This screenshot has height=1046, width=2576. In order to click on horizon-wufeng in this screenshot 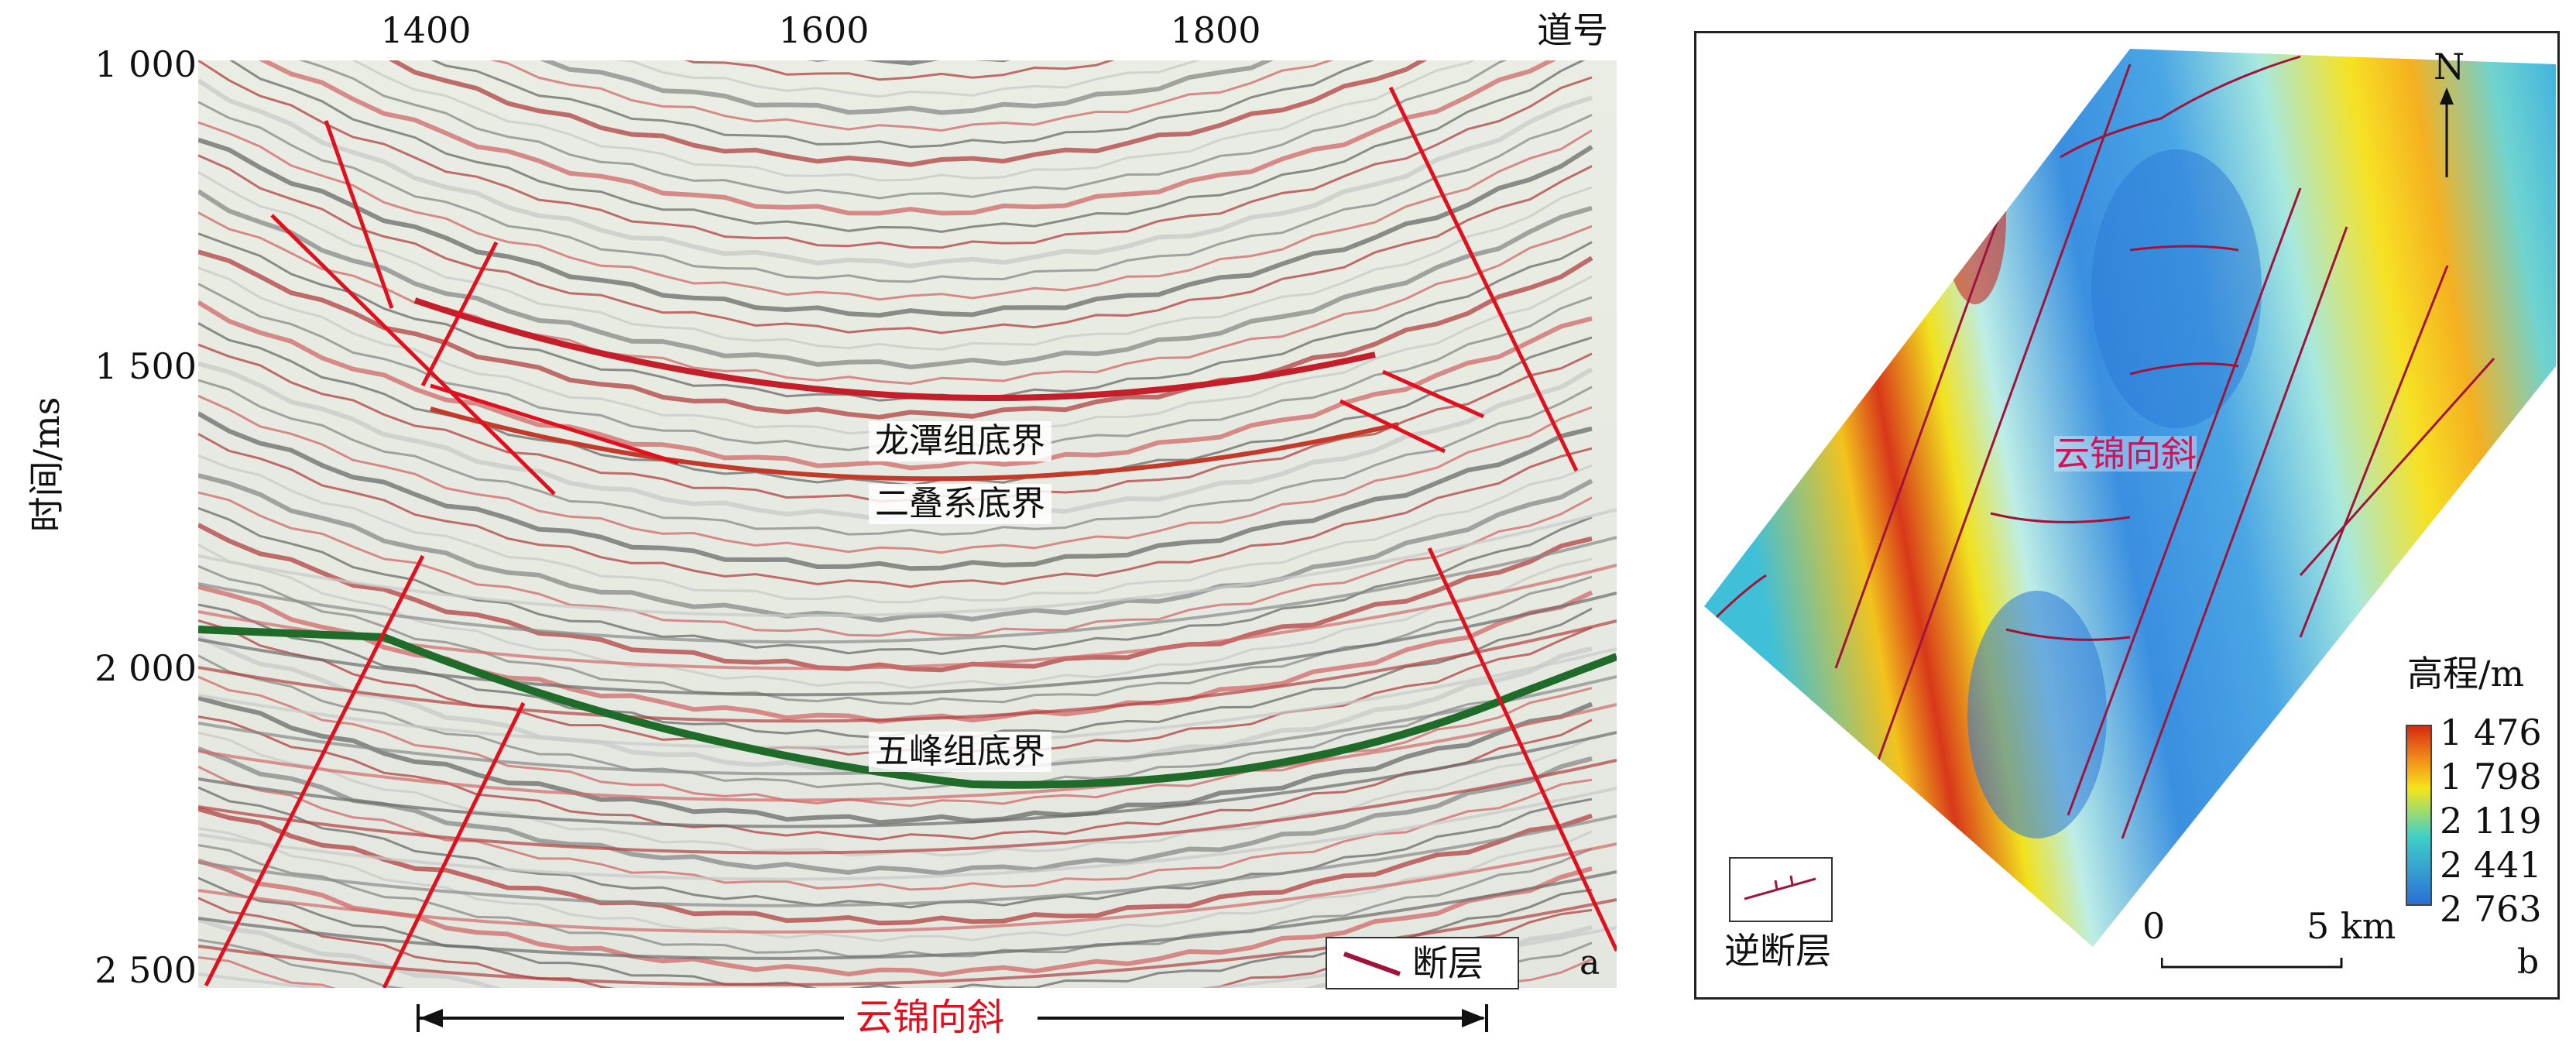, I will do `click(907, 707)`.